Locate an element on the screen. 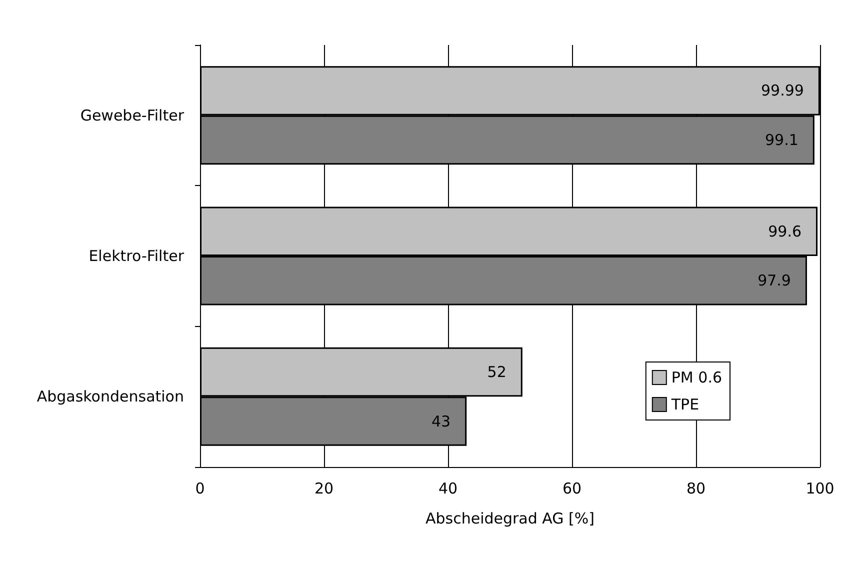 This screenshot has width=841, height=577. data-label: 99.6 is located at coordinates (785, 231).